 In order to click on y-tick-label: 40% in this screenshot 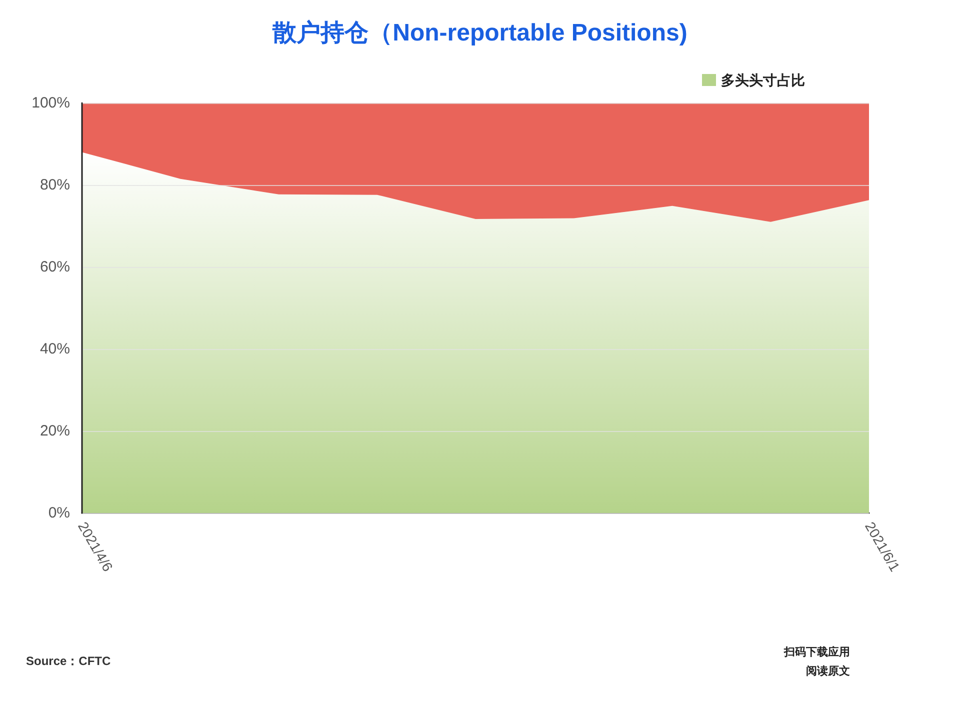, I will do `click(55, 349)`.